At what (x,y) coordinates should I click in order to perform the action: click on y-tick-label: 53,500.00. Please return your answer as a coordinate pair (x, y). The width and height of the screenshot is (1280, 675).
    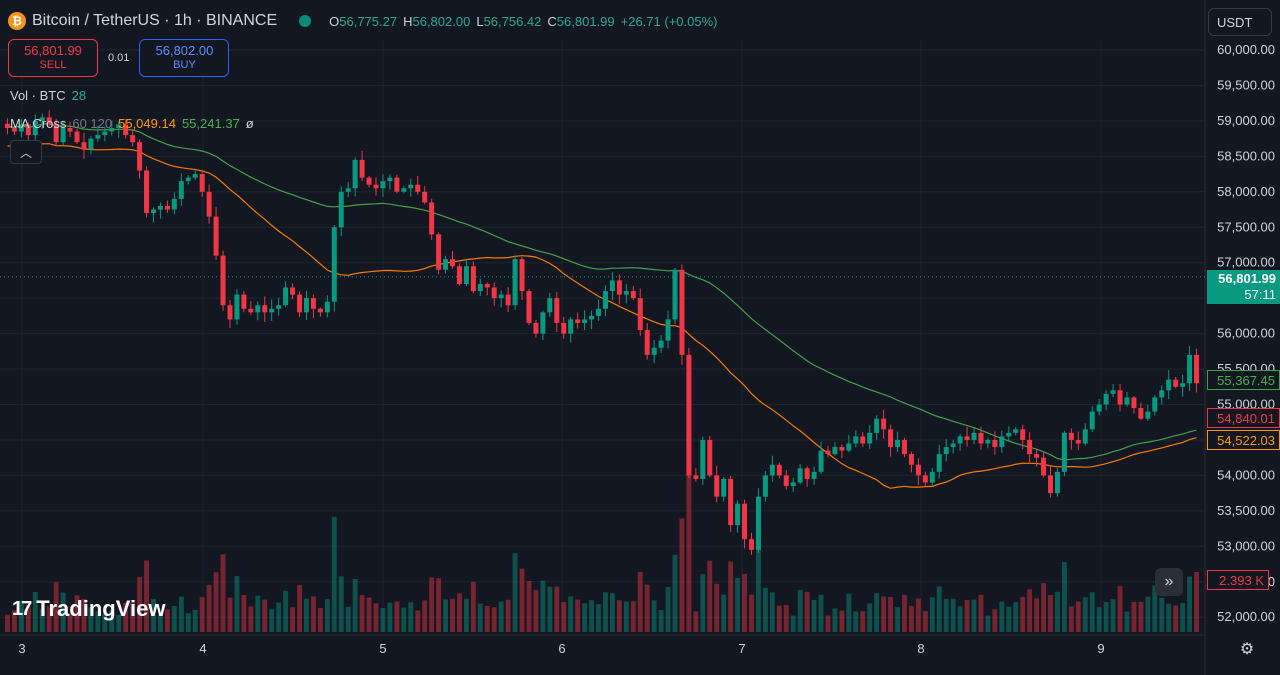
    Looking at the image, I should click on (1246, 510).